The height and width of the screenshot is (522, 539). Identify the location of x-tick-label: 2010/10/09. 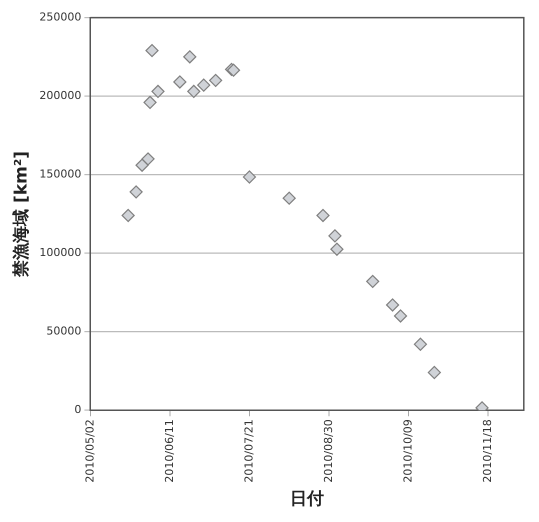
(407, 451).